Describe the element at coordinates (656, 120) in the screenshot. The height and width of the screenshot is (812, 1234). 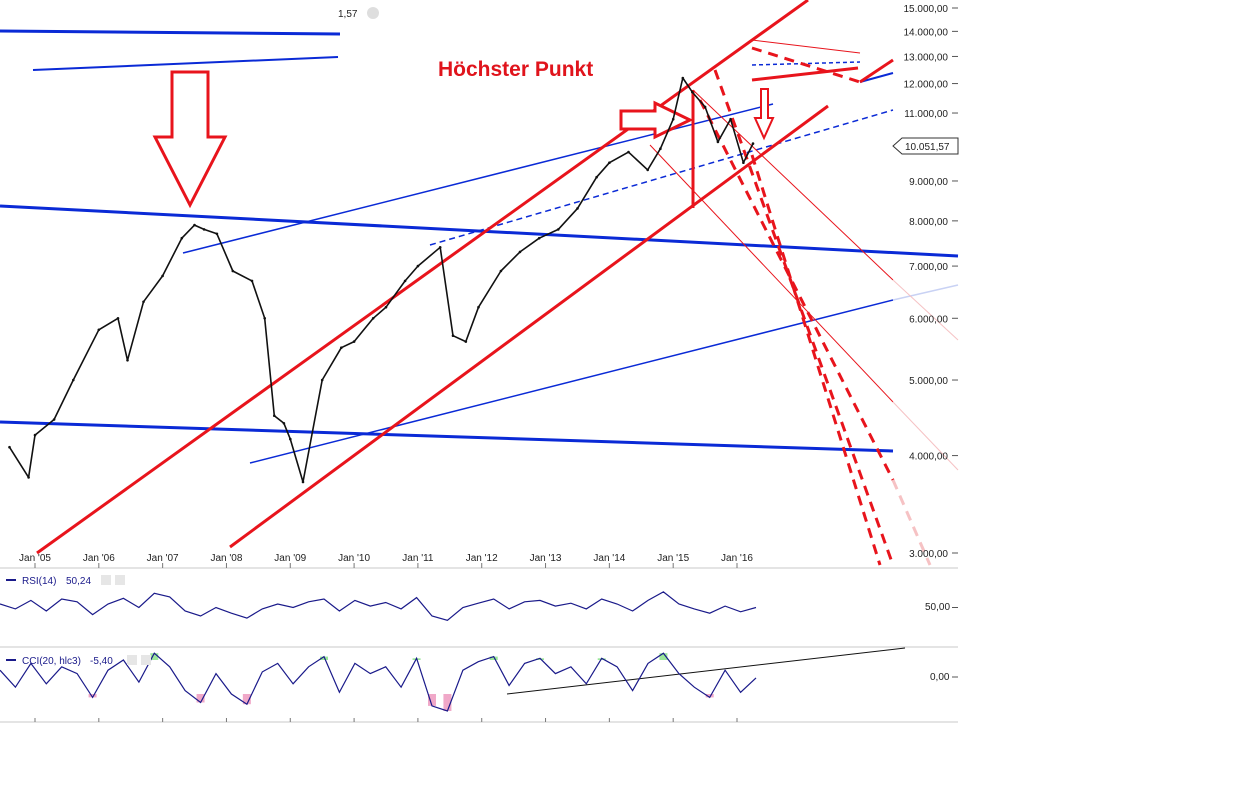
I see `right-arrow-icon` at that location.